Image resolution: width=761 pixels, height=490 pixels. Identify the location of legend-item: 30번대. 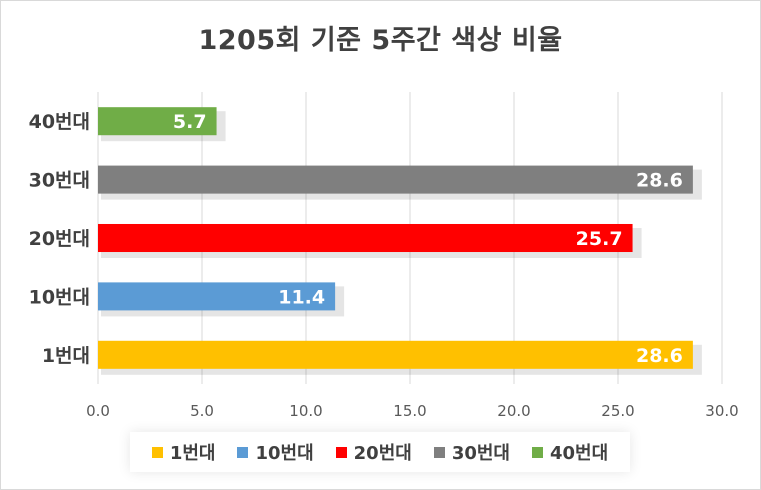
(471, 452).